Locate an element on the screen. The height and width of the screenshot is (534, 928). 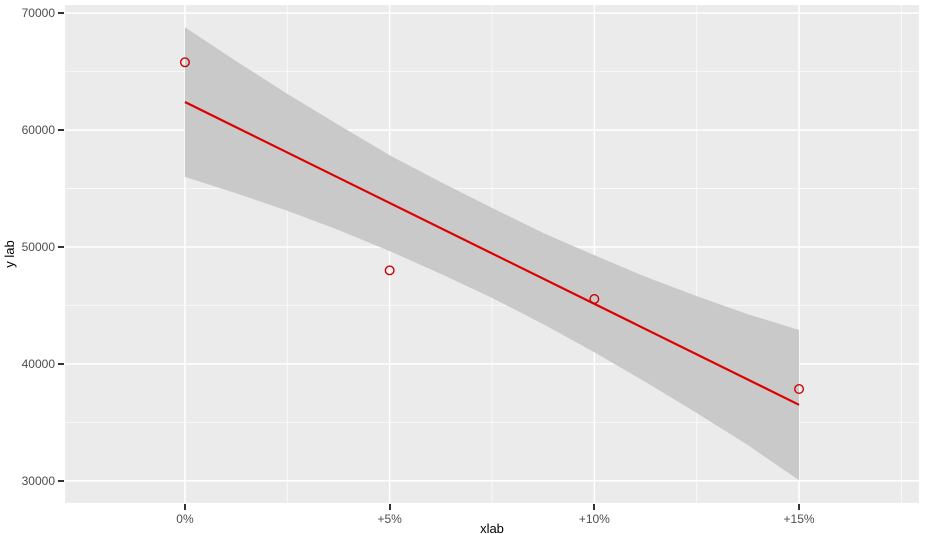
x-axis-tick-label: +5% is located at coordinates (389, 519).